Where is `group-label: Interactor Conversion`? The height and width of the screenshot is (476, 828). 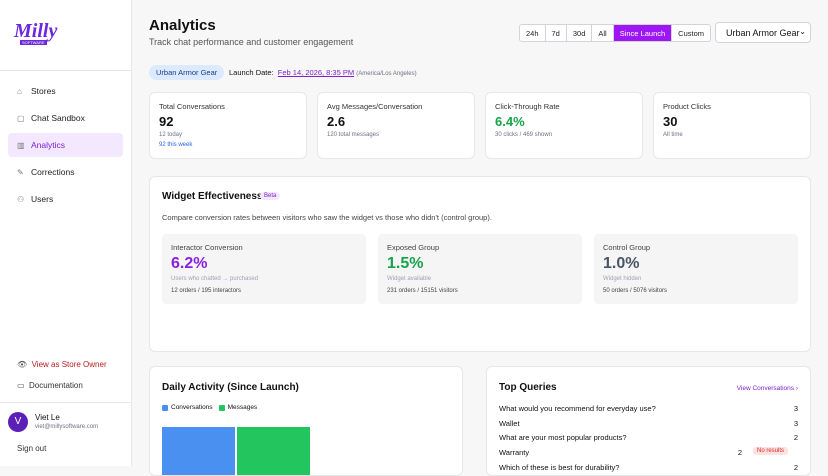 group-label: Interactor Conversion is located at coordinates (207, 247).